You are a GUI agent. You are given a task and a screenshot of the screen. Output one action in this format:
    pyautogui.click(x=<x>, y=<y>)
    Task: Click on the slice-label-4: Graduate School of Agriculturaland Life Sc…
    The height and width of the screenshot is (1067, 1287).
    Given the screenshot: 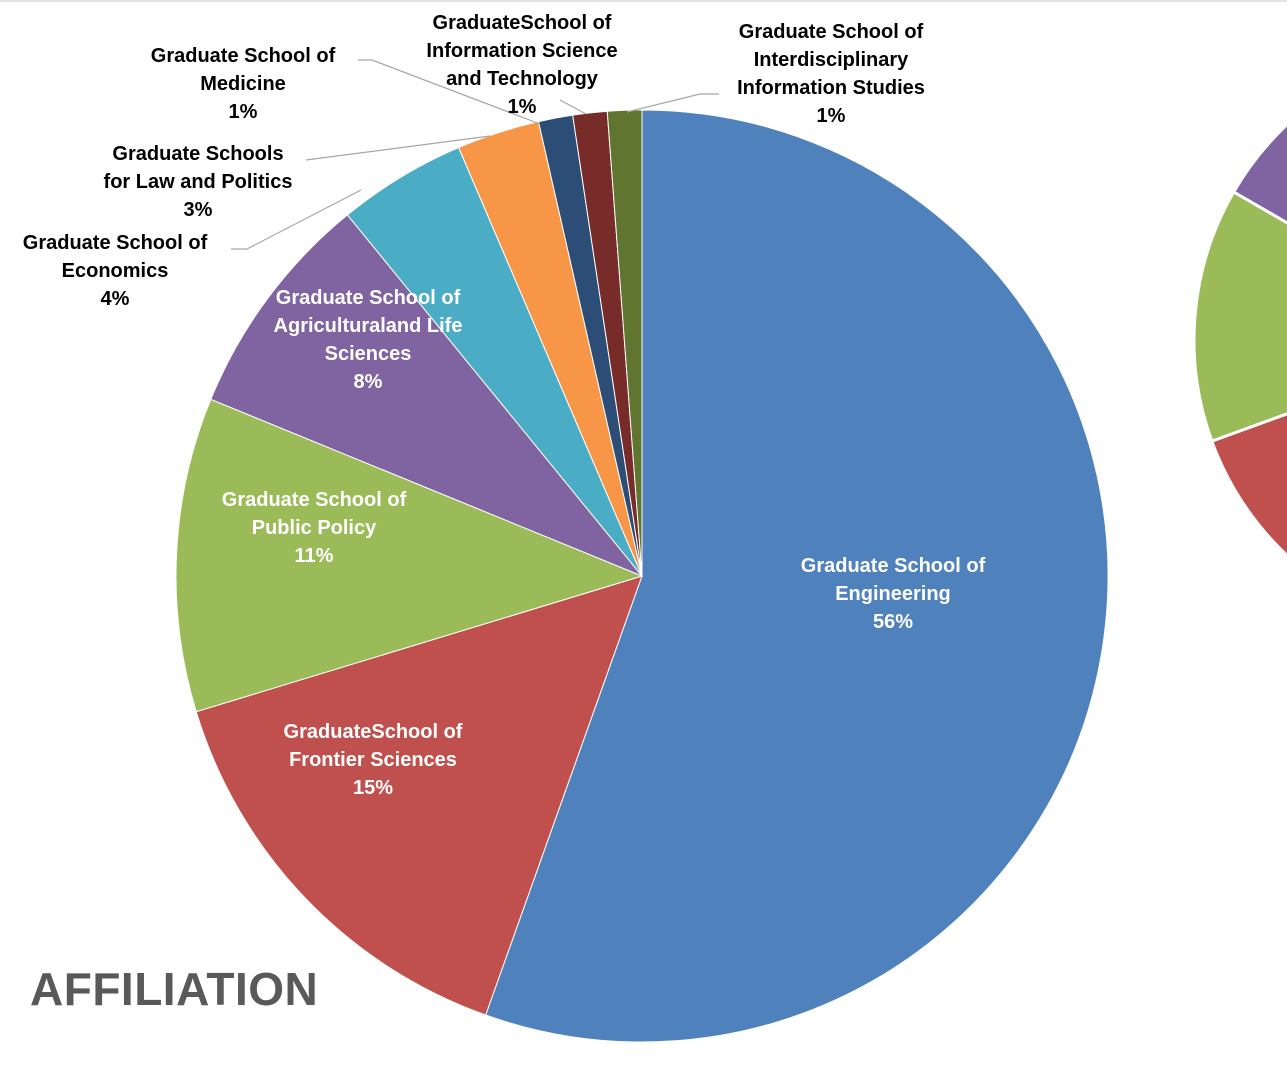 What is the action you would take?
    pyautogui.click(x=368, y=340)
    